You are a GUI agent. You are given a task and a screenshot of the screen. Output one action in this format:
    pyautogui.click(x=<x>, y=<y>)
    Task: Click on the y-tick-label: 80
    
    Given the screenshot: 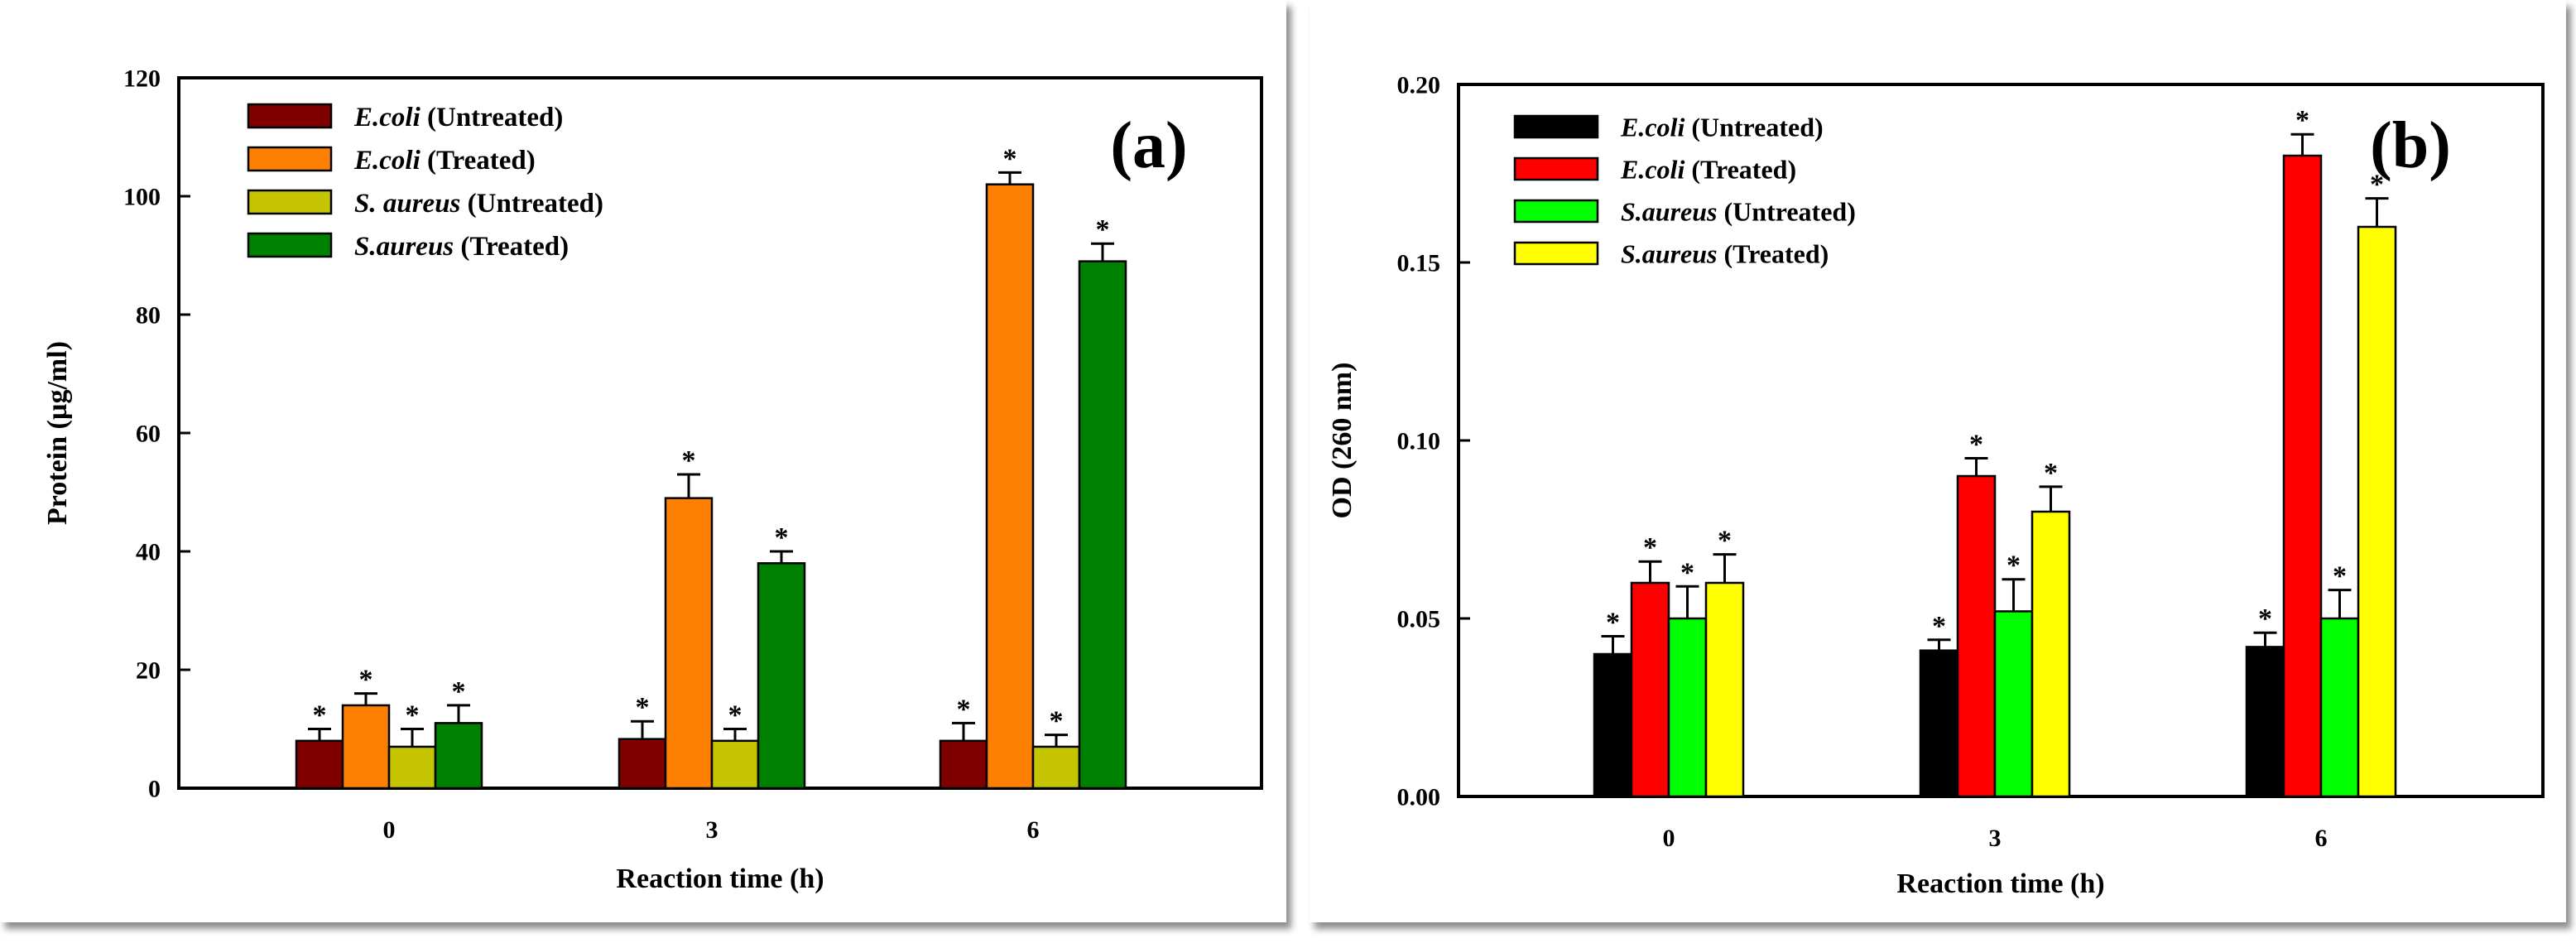 What is the action you would take?
    pyautogui.click(x=148, y=316)
    